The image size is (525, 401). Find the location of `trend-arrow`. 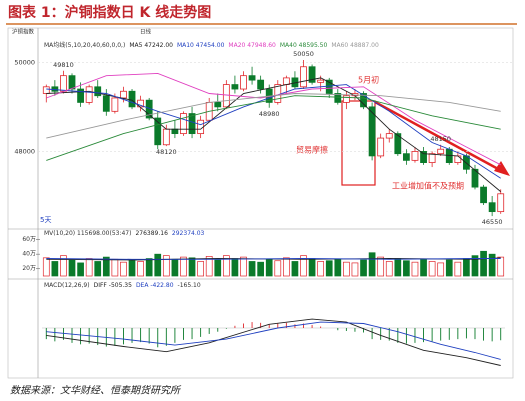

trend-arrow is located at coordinates (437, 136).